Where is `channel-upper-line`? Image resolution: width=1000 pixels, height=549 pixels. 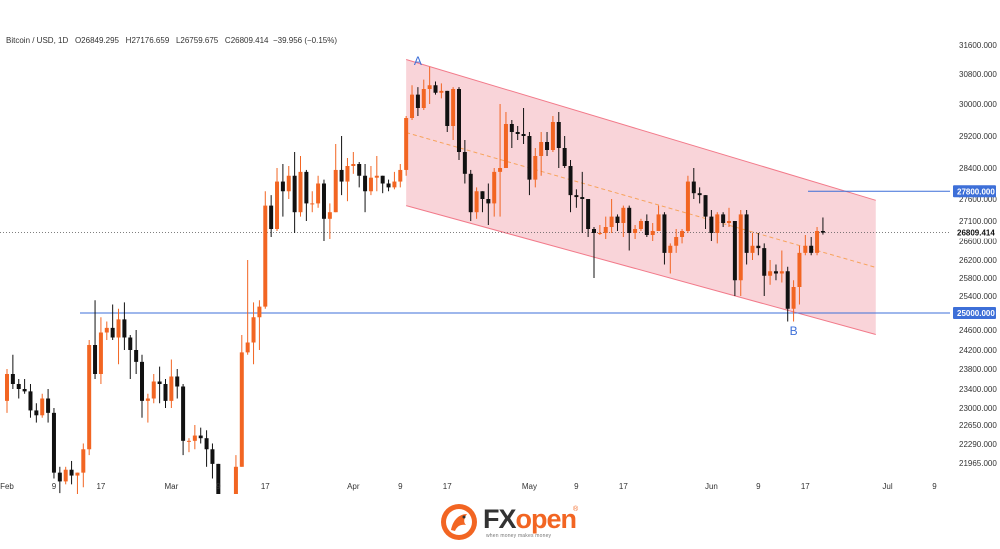 channel-upper-line is located at coordinates (641, 130).